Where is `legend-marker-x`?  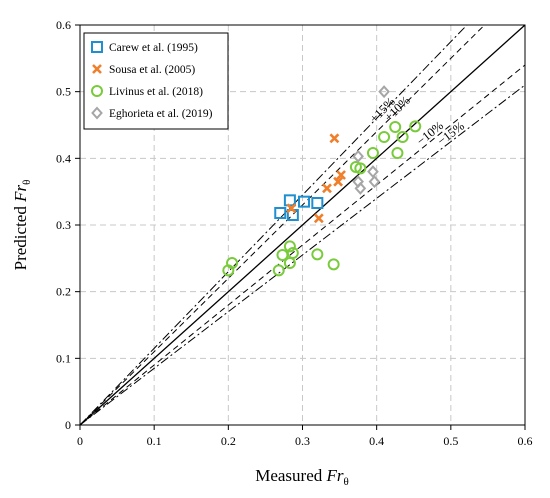 legend-marker-x is located at coordinates (97, 69).